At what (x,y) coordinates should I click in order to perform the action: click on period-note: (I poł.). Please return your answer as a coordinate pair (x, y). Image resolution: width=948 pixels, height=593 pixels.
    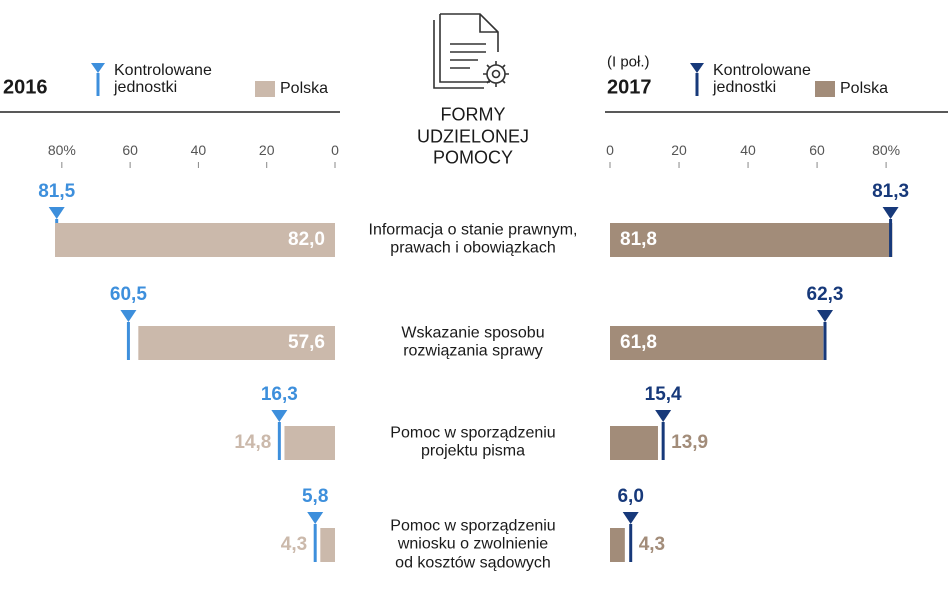
    Looking at the image, I should click on (628, 62).